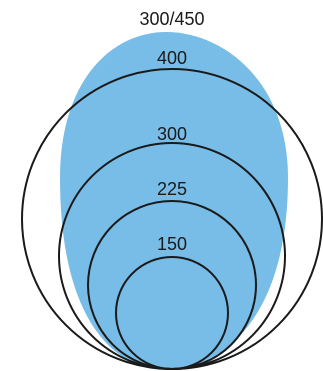  I want to click on inner-filled-circle, so click(172, 313).